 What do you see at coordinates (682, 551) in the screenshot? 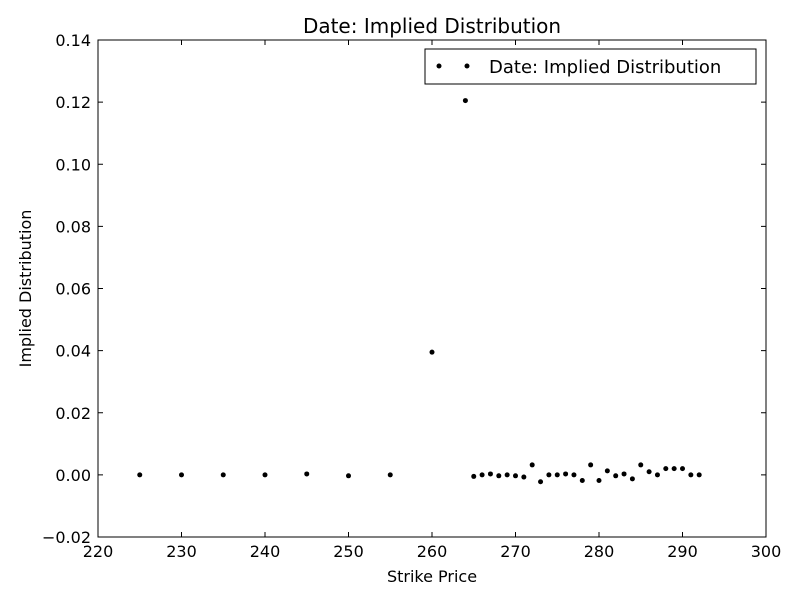
I see `x-tick-label: 290` at bounding box center [682, 551].